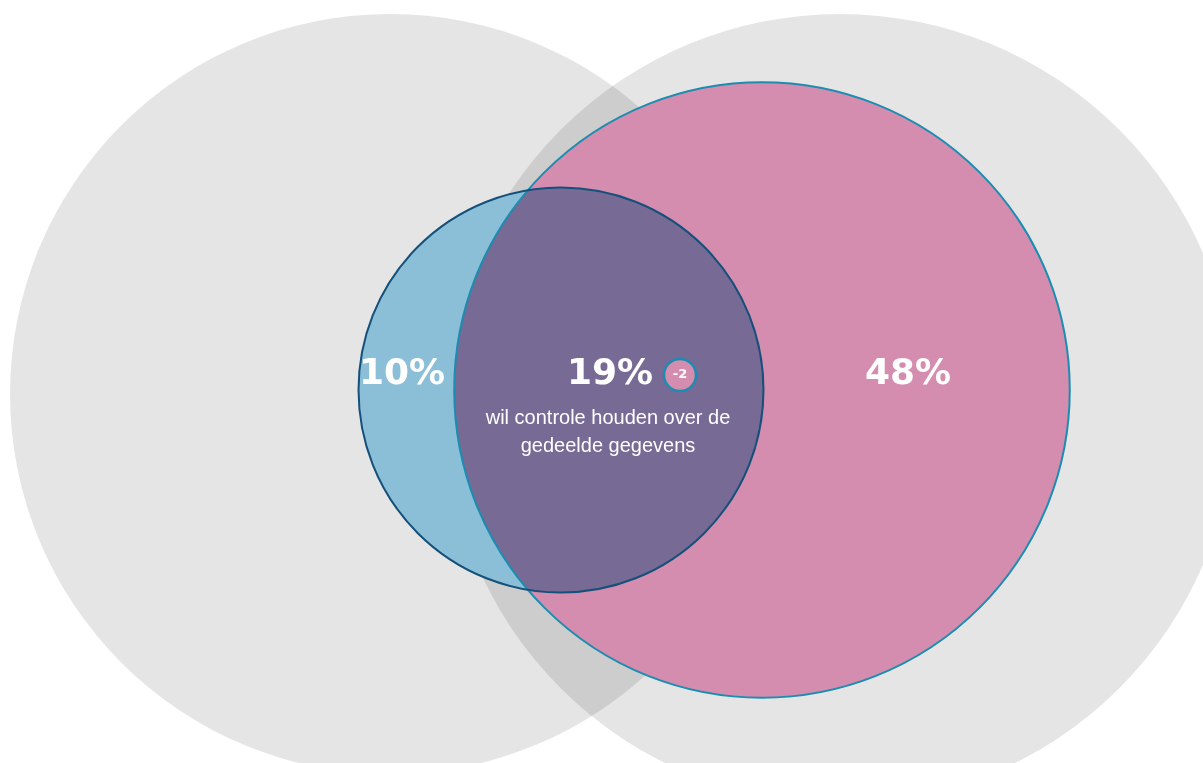  Describe the element at coordinates (610, 372) in the screenshot. I see `data-label: 19%` at that location.